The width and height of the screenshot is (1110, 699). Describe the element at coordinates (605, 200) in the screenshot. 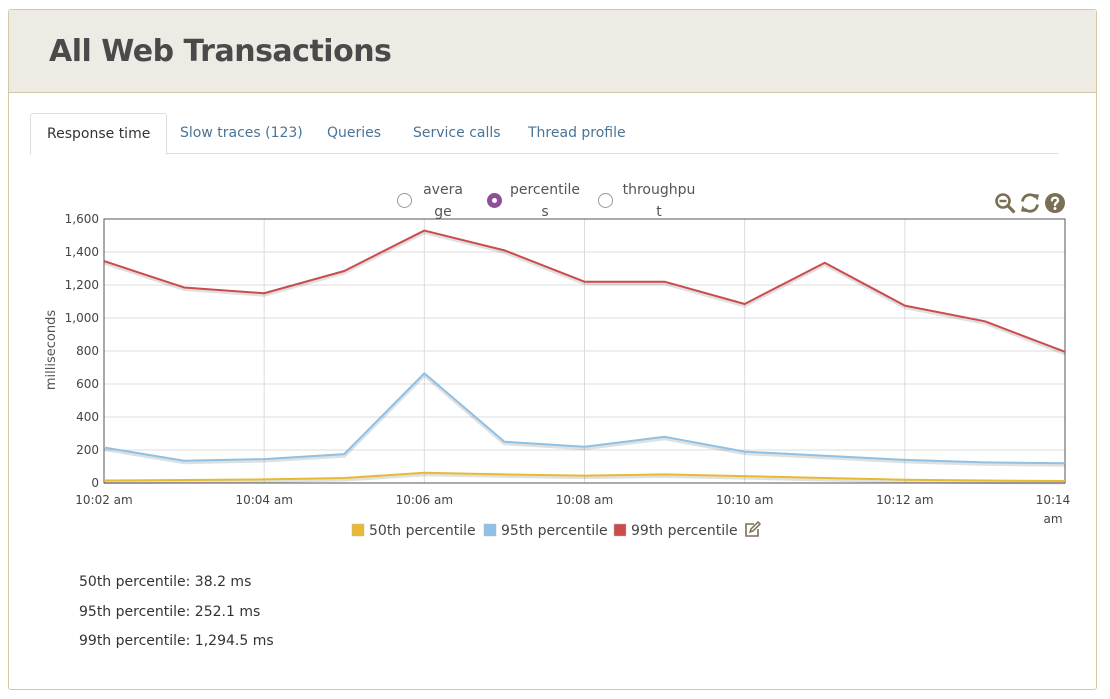

I see `radio-throughput-circle` at that location.